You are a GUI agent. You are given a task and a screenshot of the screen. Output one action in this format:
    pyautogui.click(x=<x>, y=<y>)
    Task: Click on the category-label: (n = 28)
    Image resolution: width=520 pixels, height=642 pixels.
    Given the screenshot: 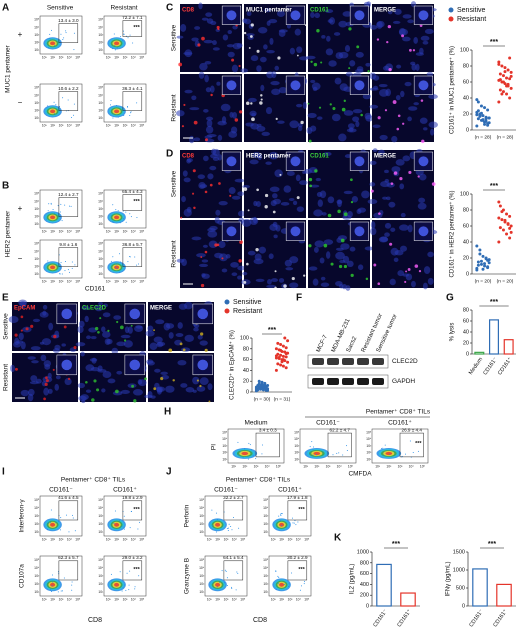 What is the action you would take?
    pyautogui.click(x=483, y=137)
    